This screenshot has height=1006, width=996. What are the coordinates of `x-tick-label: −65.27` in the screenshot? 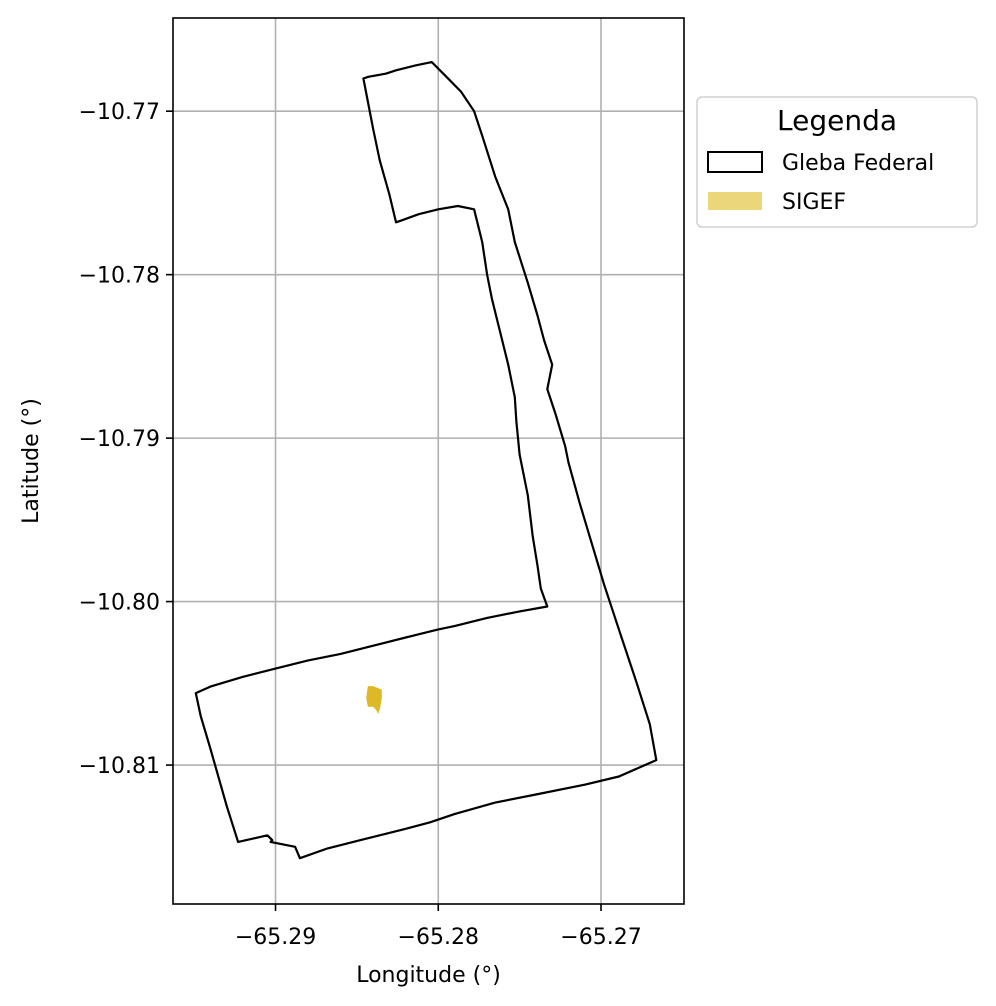 It's located at (600, 937).